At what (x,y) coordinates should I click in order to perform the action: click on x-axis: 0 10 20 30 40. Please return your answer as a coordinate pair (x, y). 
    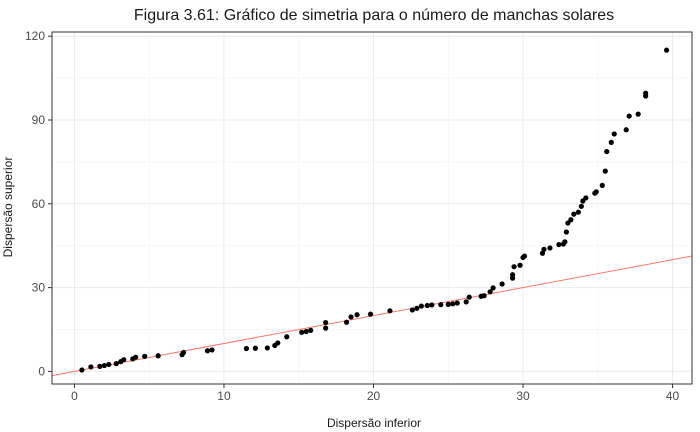
    Looking at the image, I should click on (375, 393).